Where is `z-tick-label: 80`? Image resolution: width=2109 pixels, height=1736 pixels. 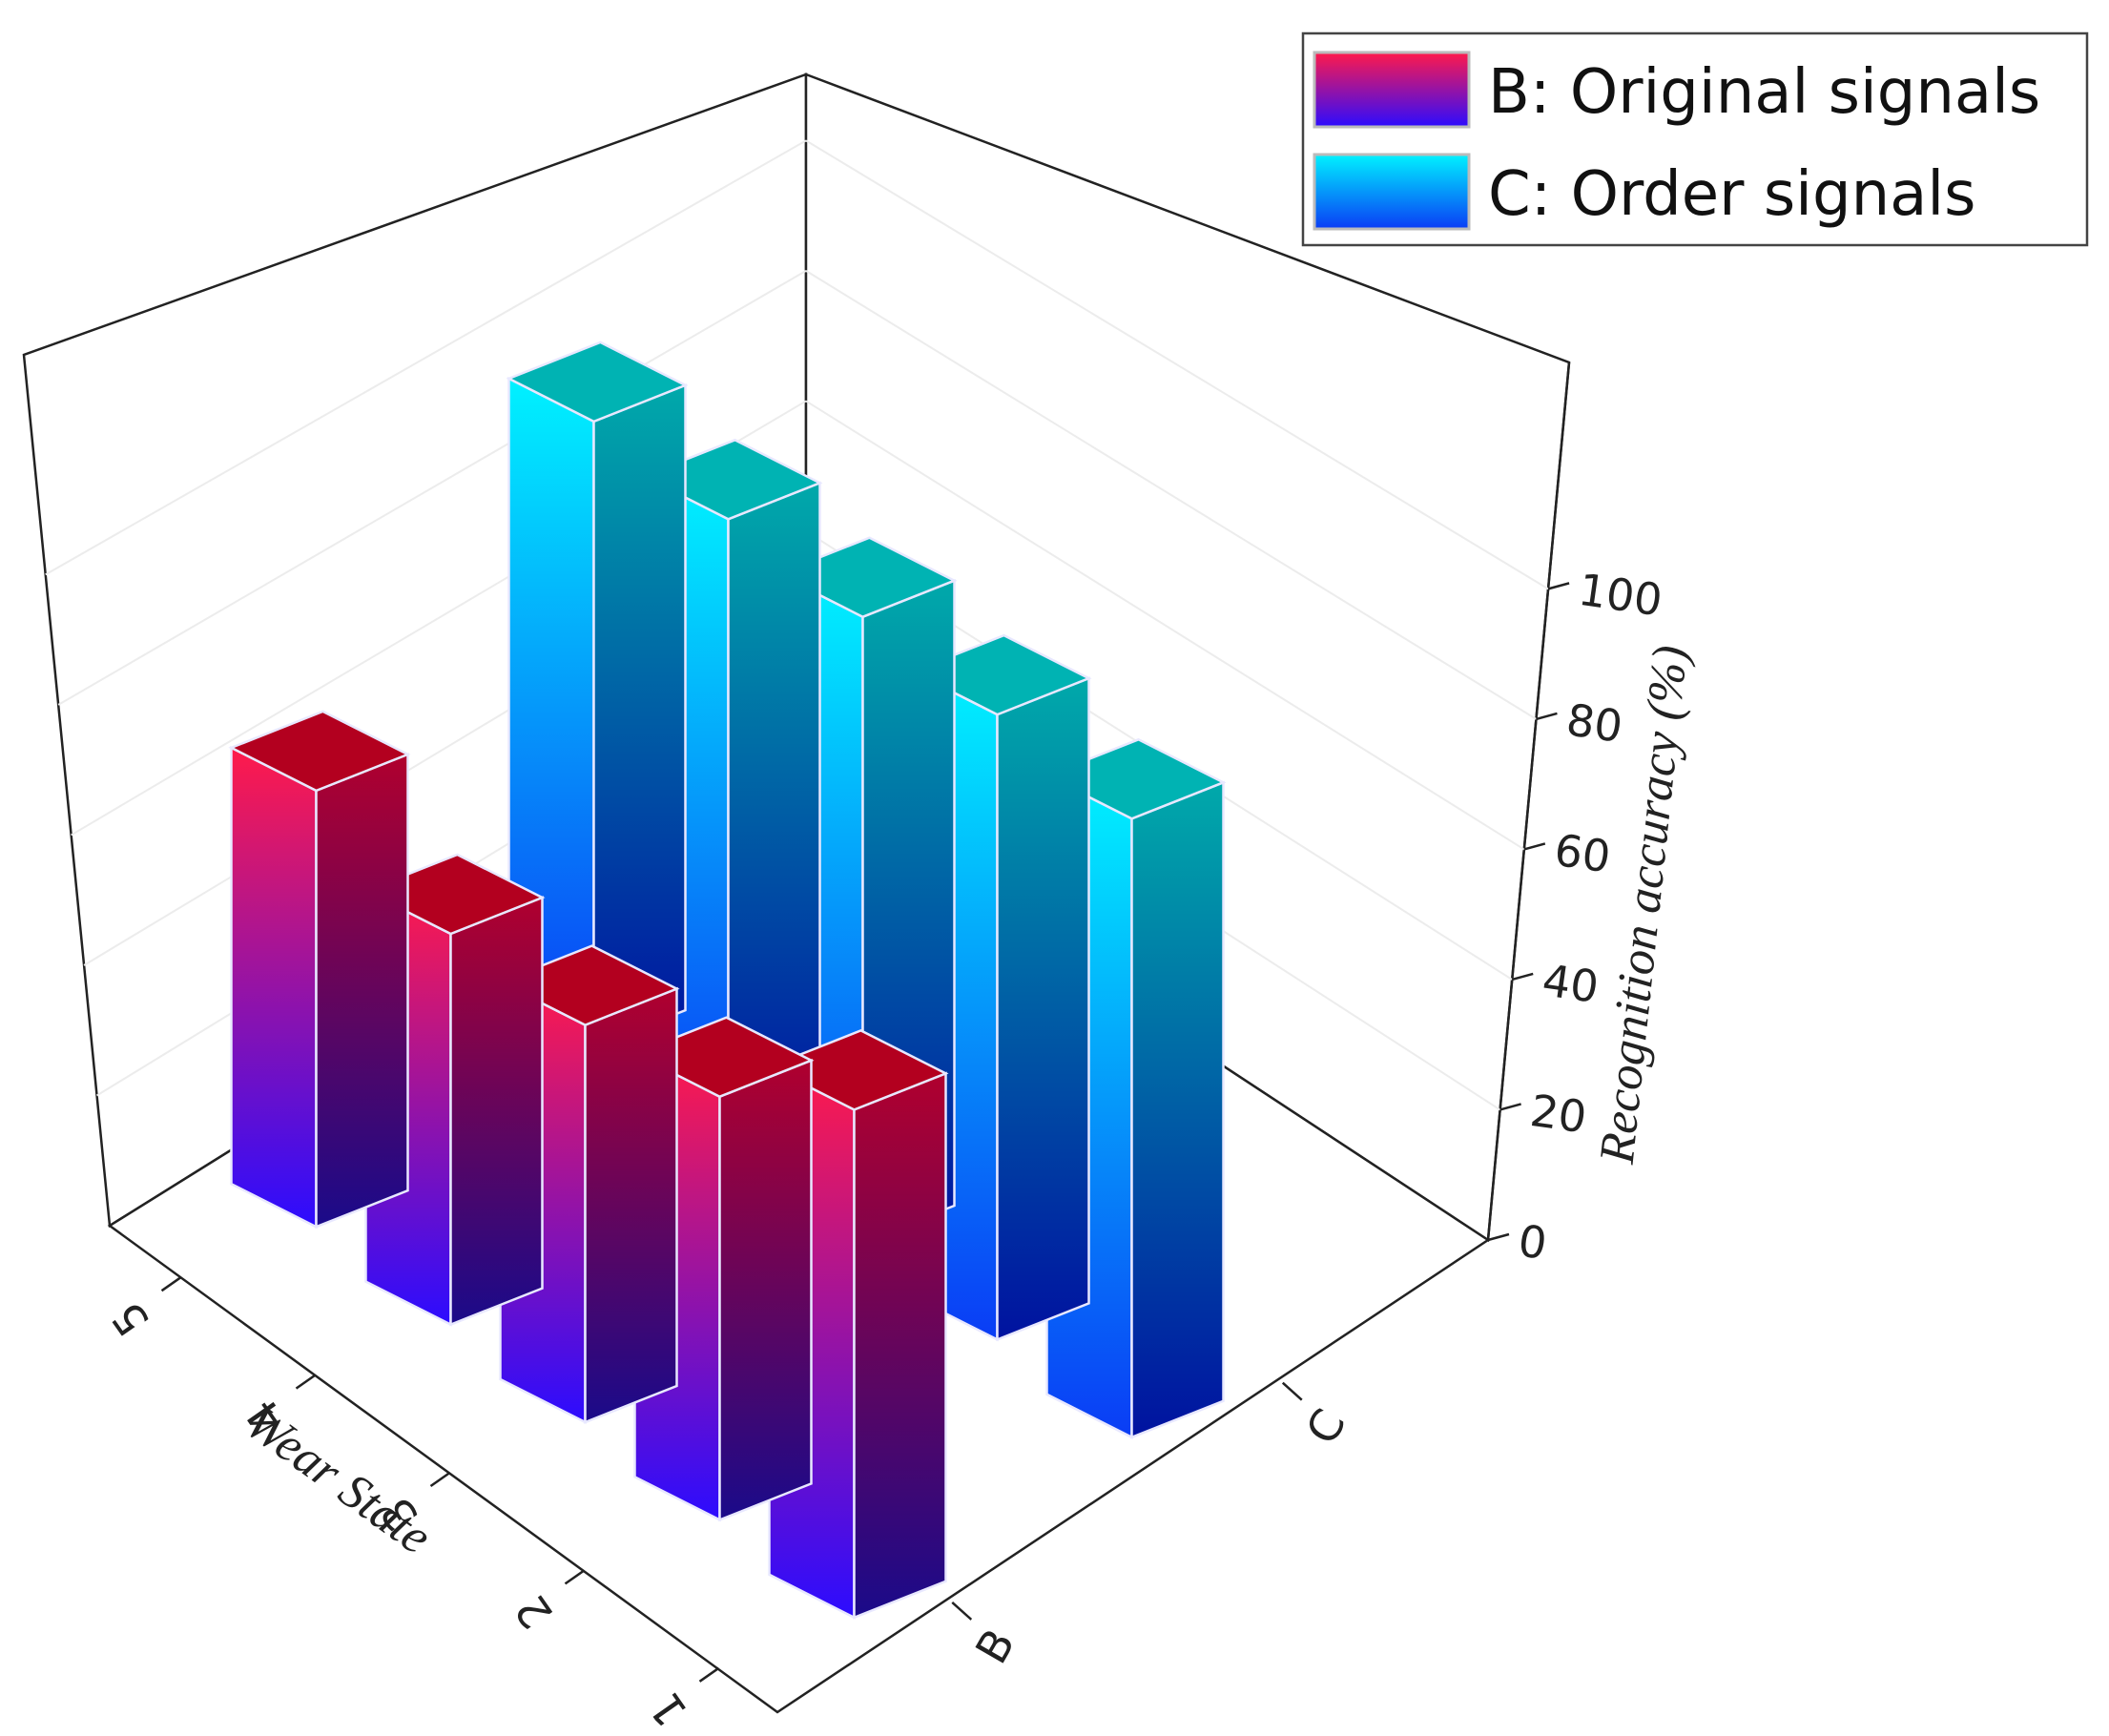 z-tick-label: 80 is located at coordinates (1594, 723).